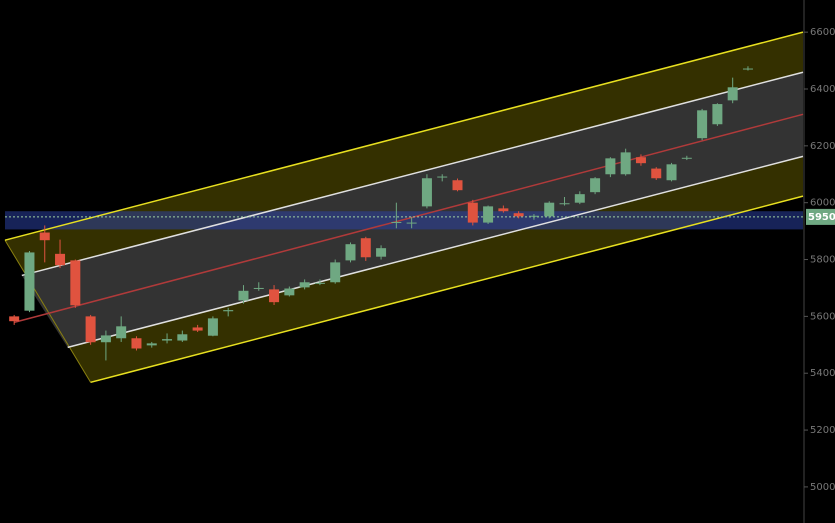 The height and width of the screenshot is (523, 835). What do you see at coordinates (822, 32) in the screenshot?
I see `y-tick-label: 66000` at bounding box center [822, 32].